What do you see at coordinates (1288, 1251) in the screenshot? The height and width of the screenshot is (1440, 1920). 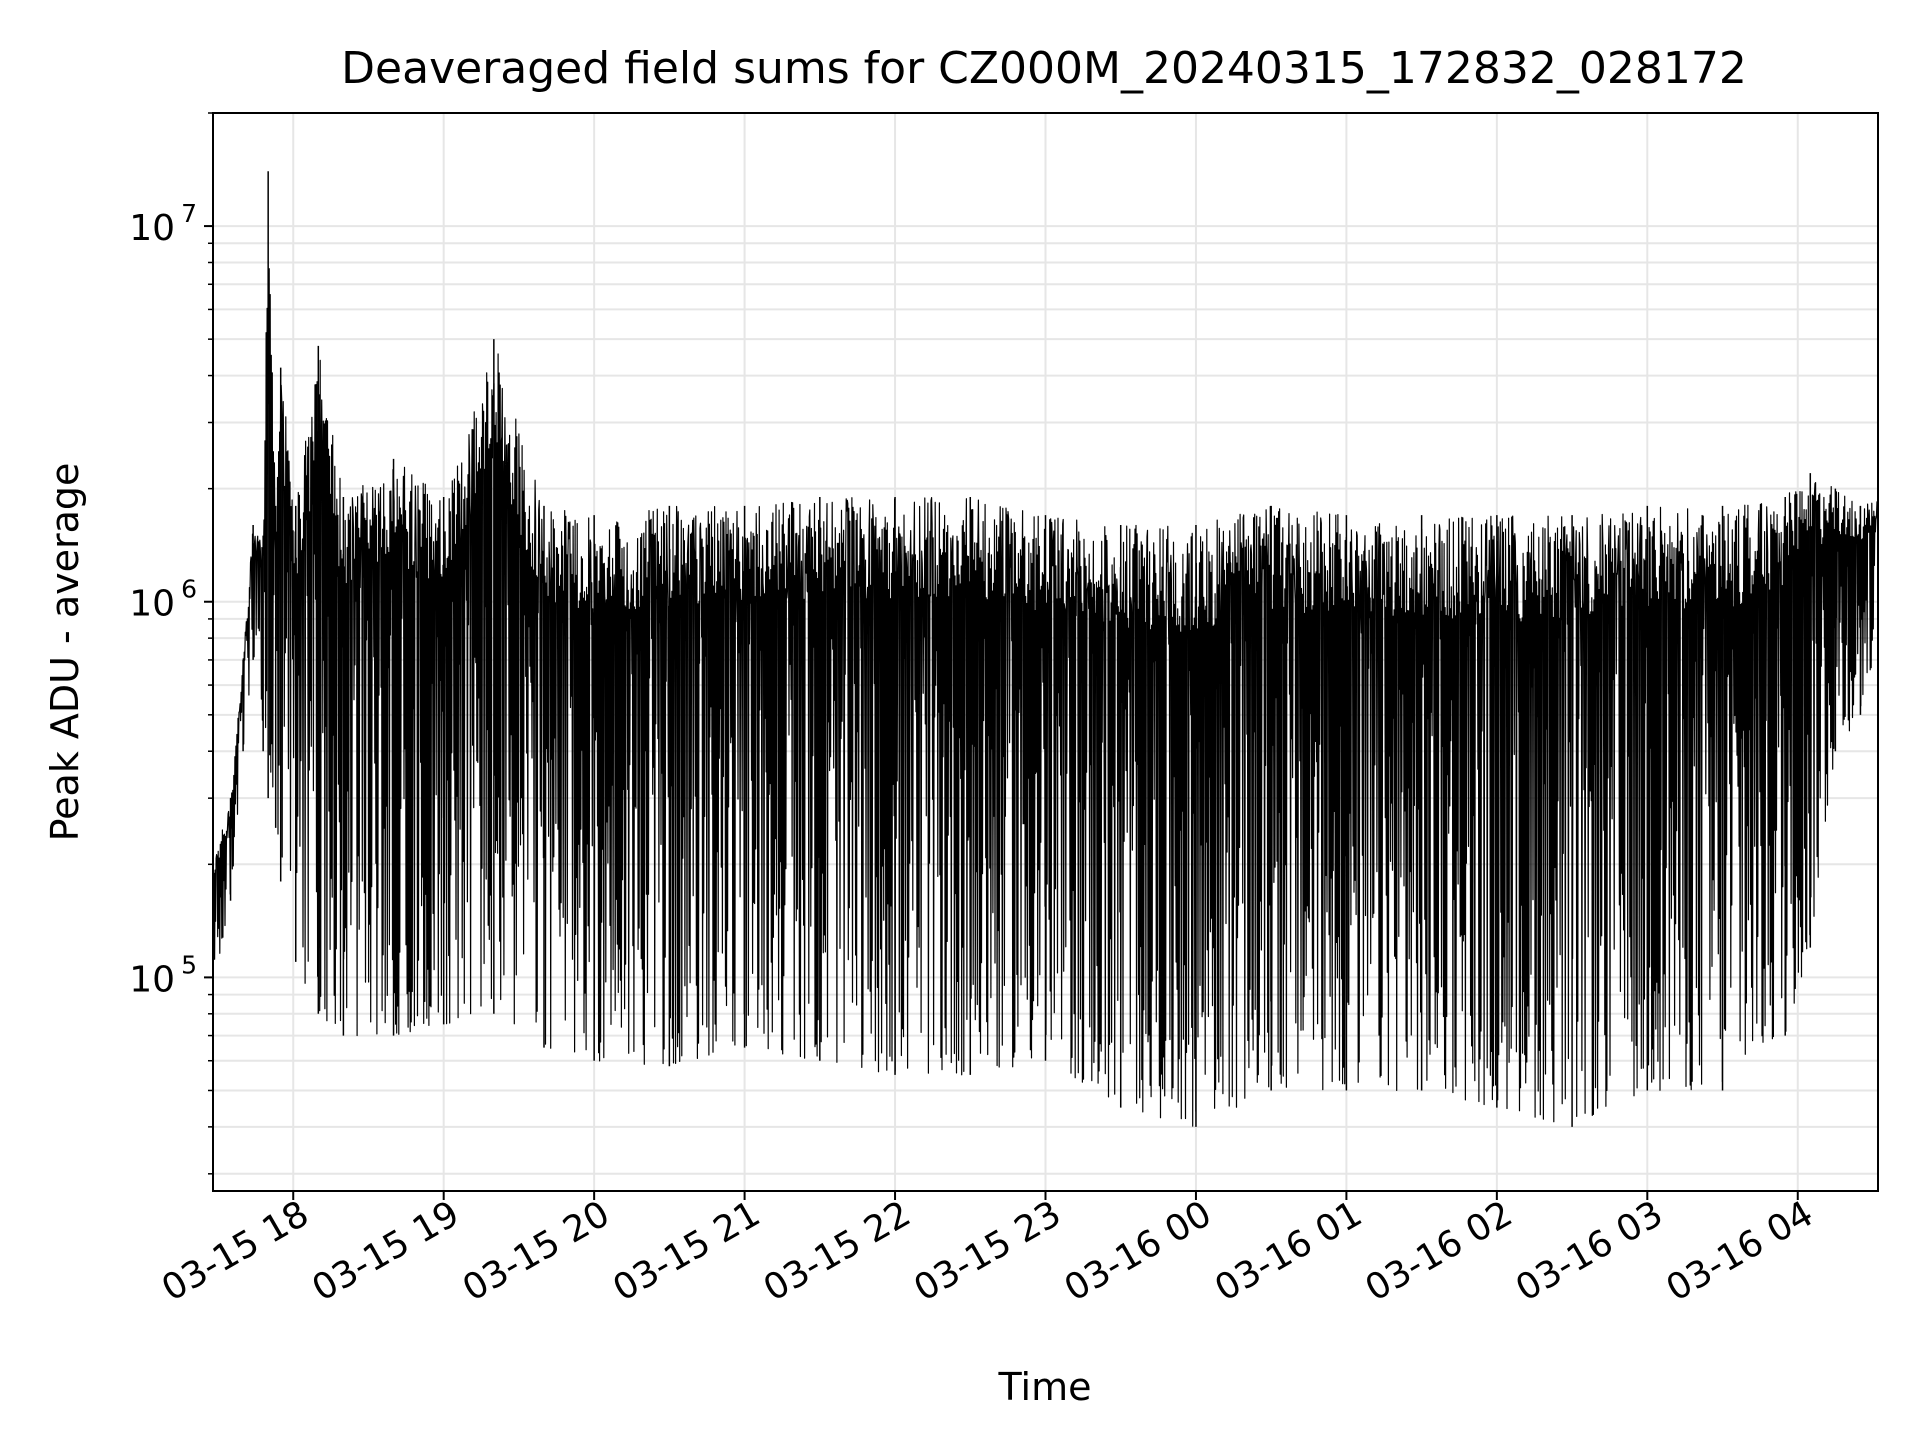 I see `x-tick-label: 03-16 01` at bounding box center [1288, 1251].